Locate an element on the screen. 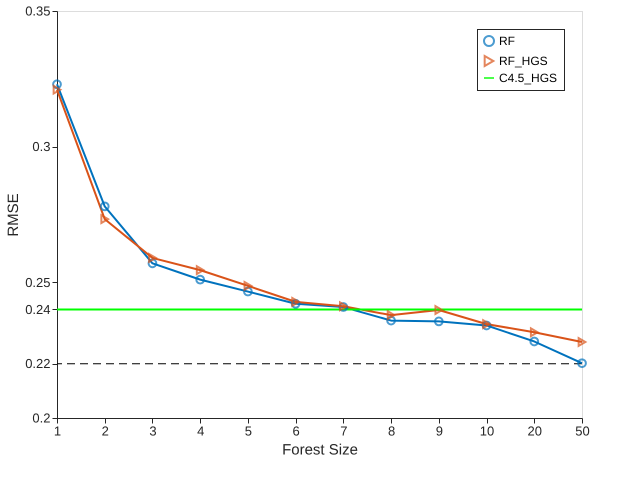 This screenshot has width=619, height=477. x-tick-label: 20 is located at coordinates (535, 431).